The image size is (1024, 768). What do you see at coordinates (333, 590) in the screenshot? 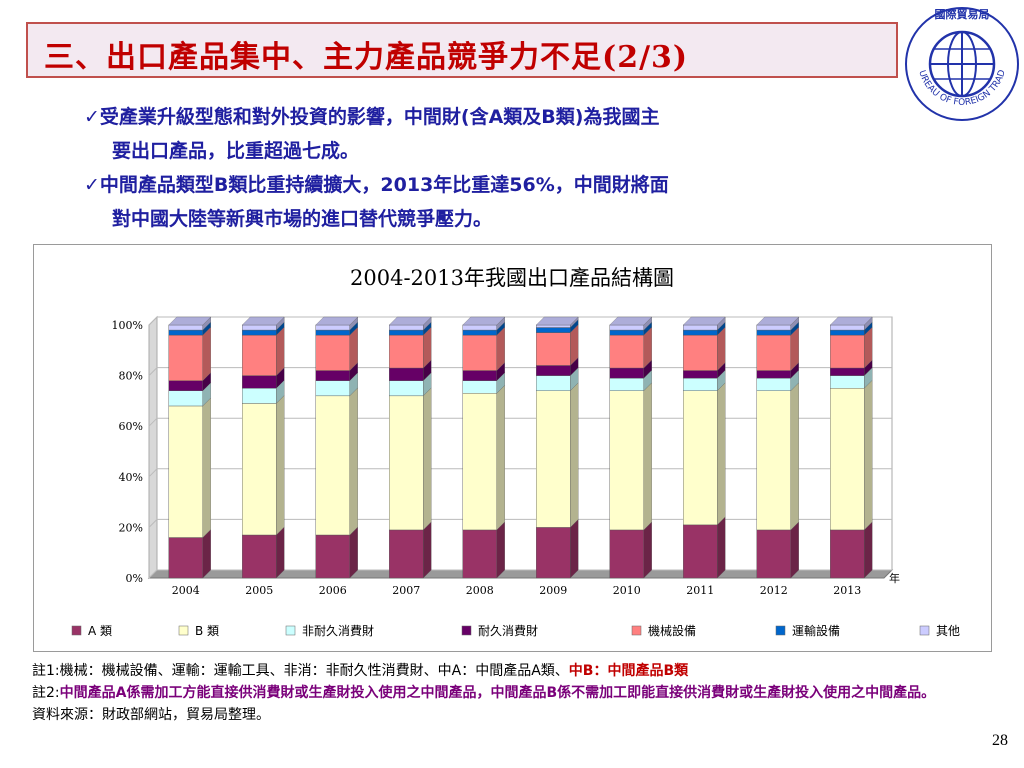
I see `x-tick-label: 2006` at bounding box center [333, 590].